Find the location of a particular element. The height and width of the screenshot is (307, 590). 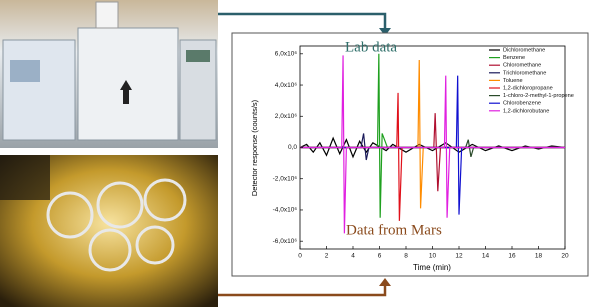

legend-label: Chlorobenzene is located at coordinates (522, 104).